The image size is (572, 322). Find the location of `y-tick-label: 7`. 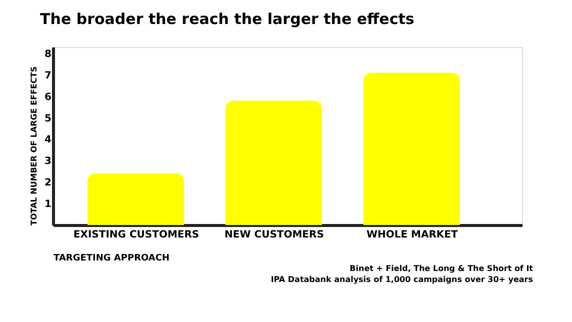

y-tick-label: 7 is located at coordinates (48, 76).